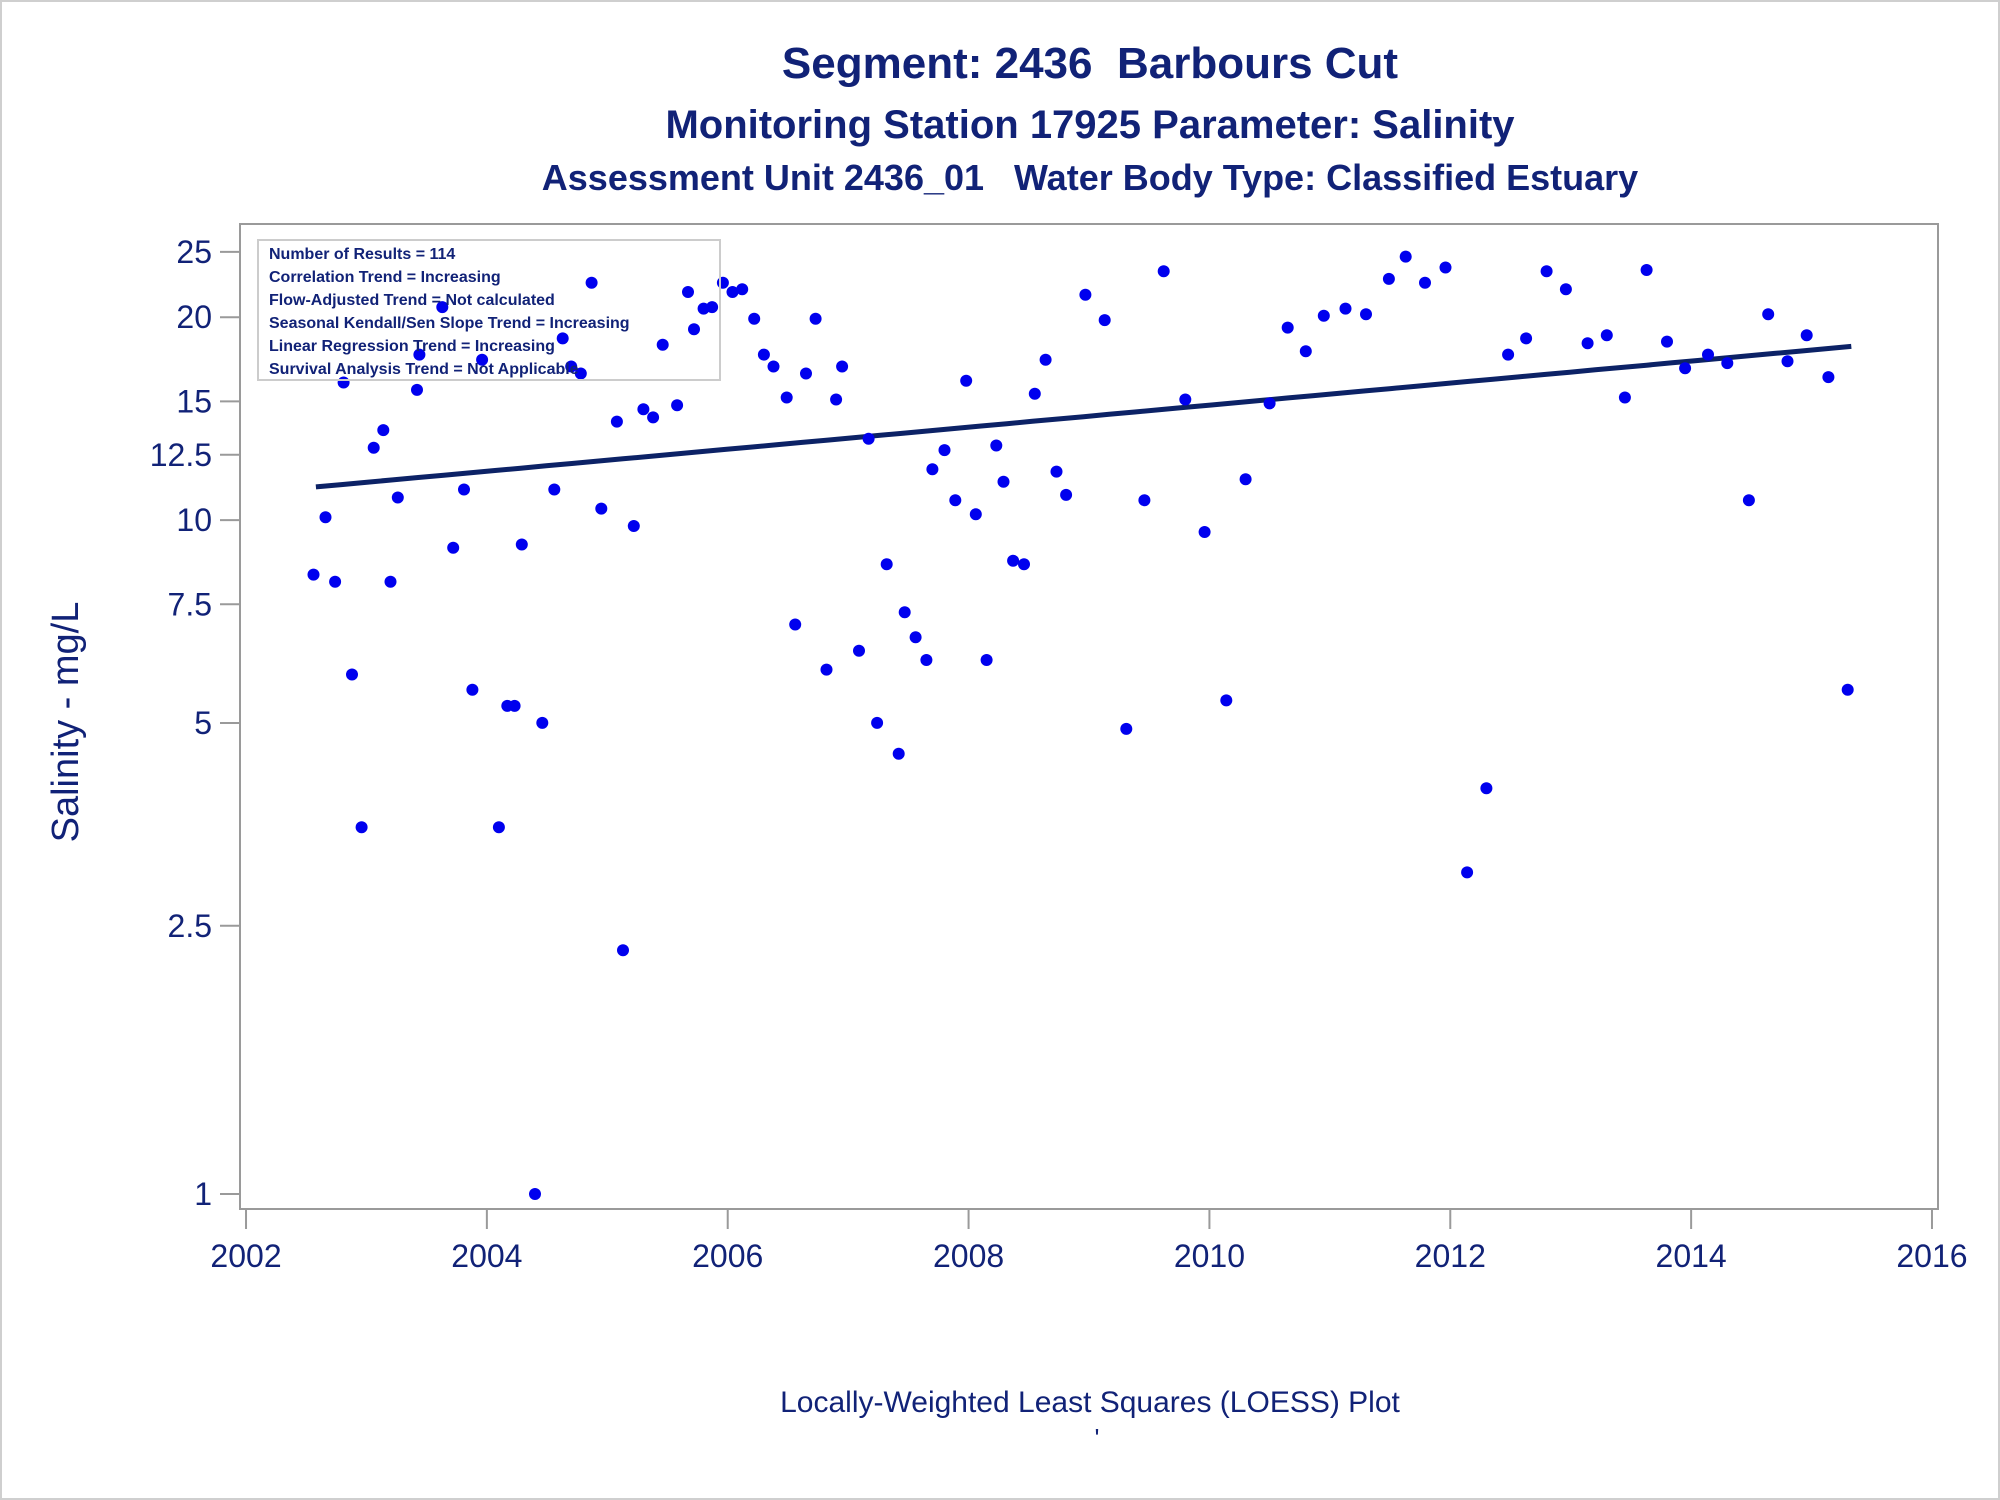 The height and width of the screenshot is (1500, 2000). I want to click on y-tick-label: 15, so click(194, 401).